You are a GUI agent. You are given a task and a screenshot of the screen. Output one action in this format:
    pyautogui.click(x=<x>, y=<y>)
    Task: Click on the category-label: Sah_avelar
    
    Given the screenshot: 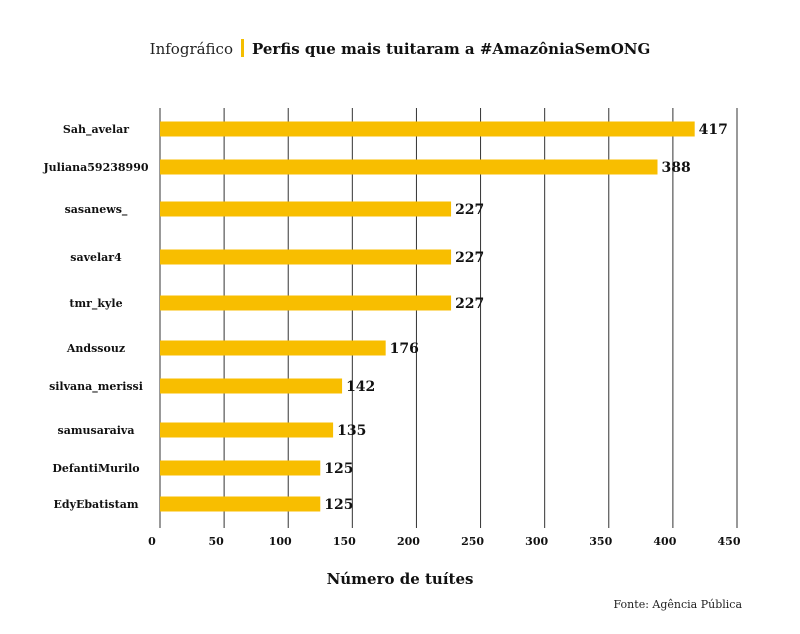 What is the action you would take?
    pyautogui.click(x=96, y=130)
    